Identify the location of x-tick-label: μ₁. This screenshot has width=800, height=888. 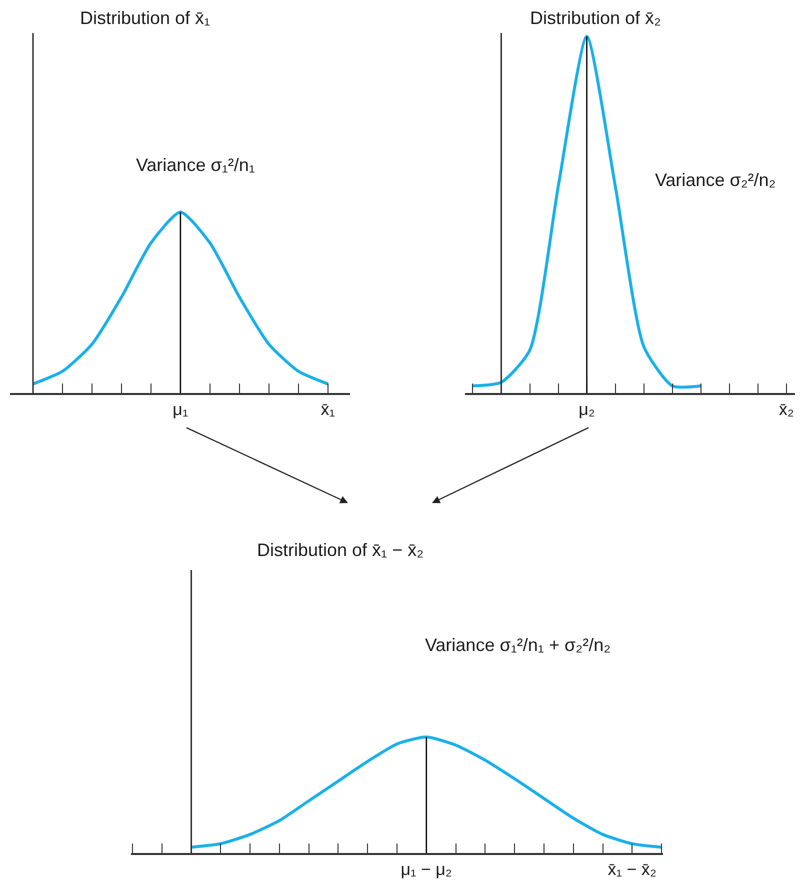
(180, 410).